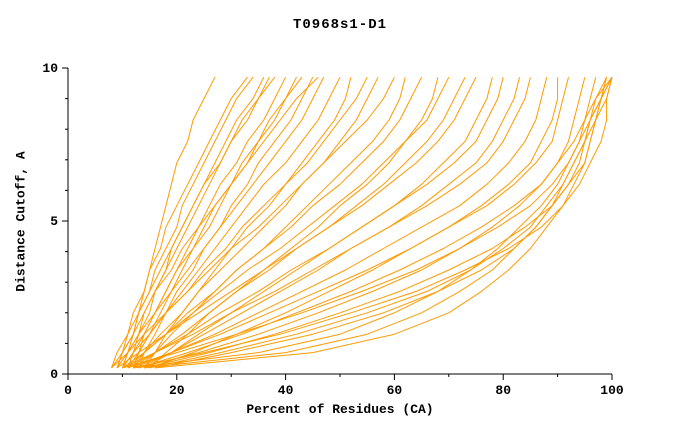 The image size is (680, 440). Describe the element at coordinates (54, 374) in the screenshot. I see `y-tick-label: 0` at that location.